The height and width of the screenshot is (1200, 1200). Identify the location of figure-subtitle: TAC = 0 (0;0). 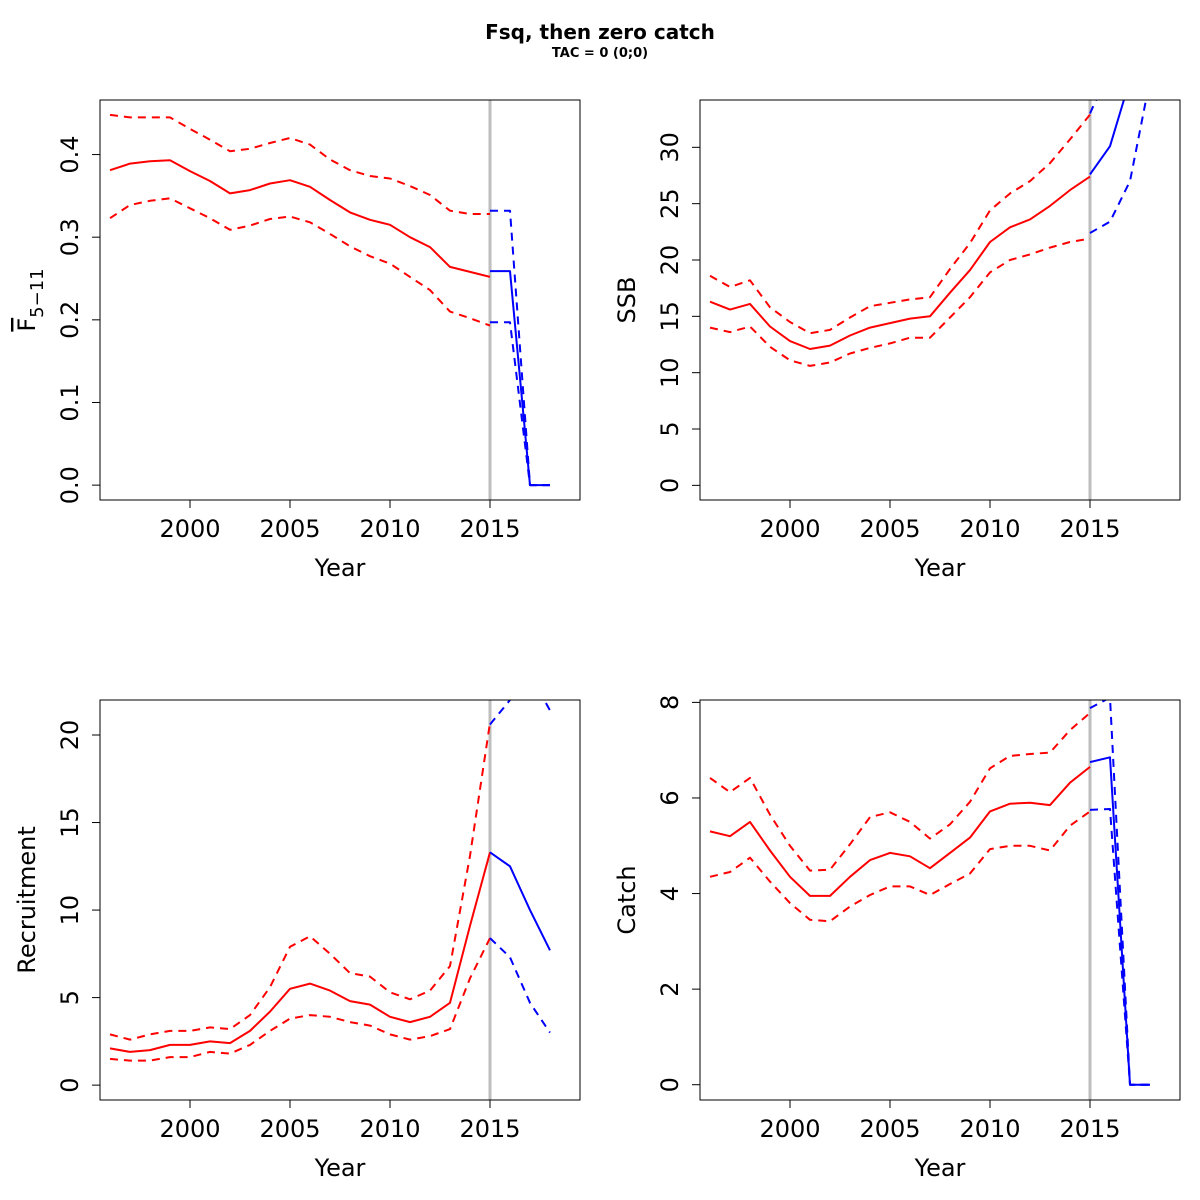
(600, 53).